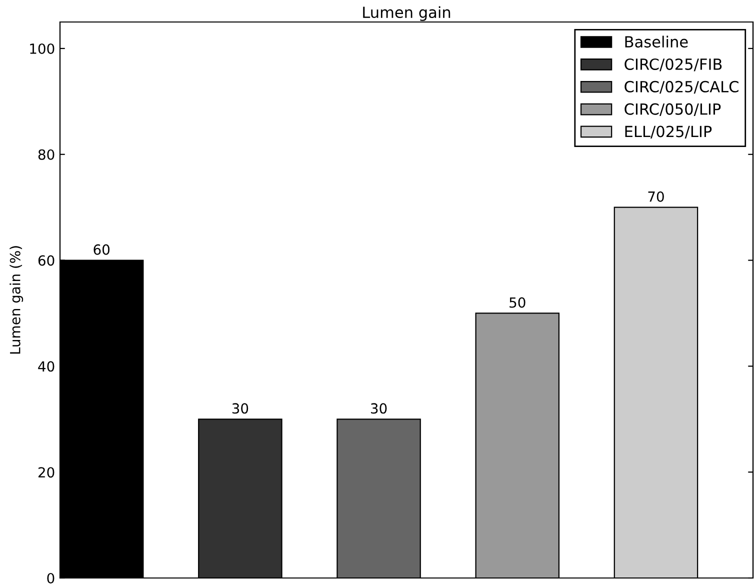  Describe the element at coordinates (673, 65) in the screenshot. I see `legend-label: CIRC/025/FIB` at that location.